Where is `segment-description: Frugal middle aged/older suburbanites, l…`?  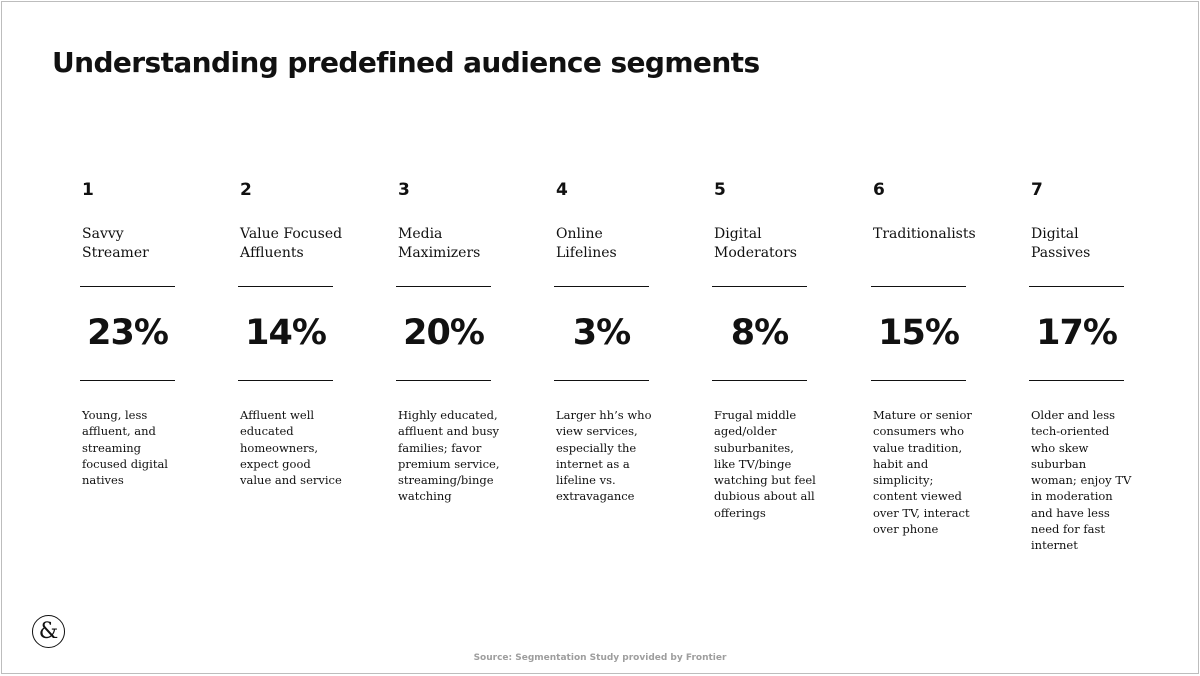
segment-description: Frugal middle aged/older suburbanites, l… is located at coordinates (765, 464).